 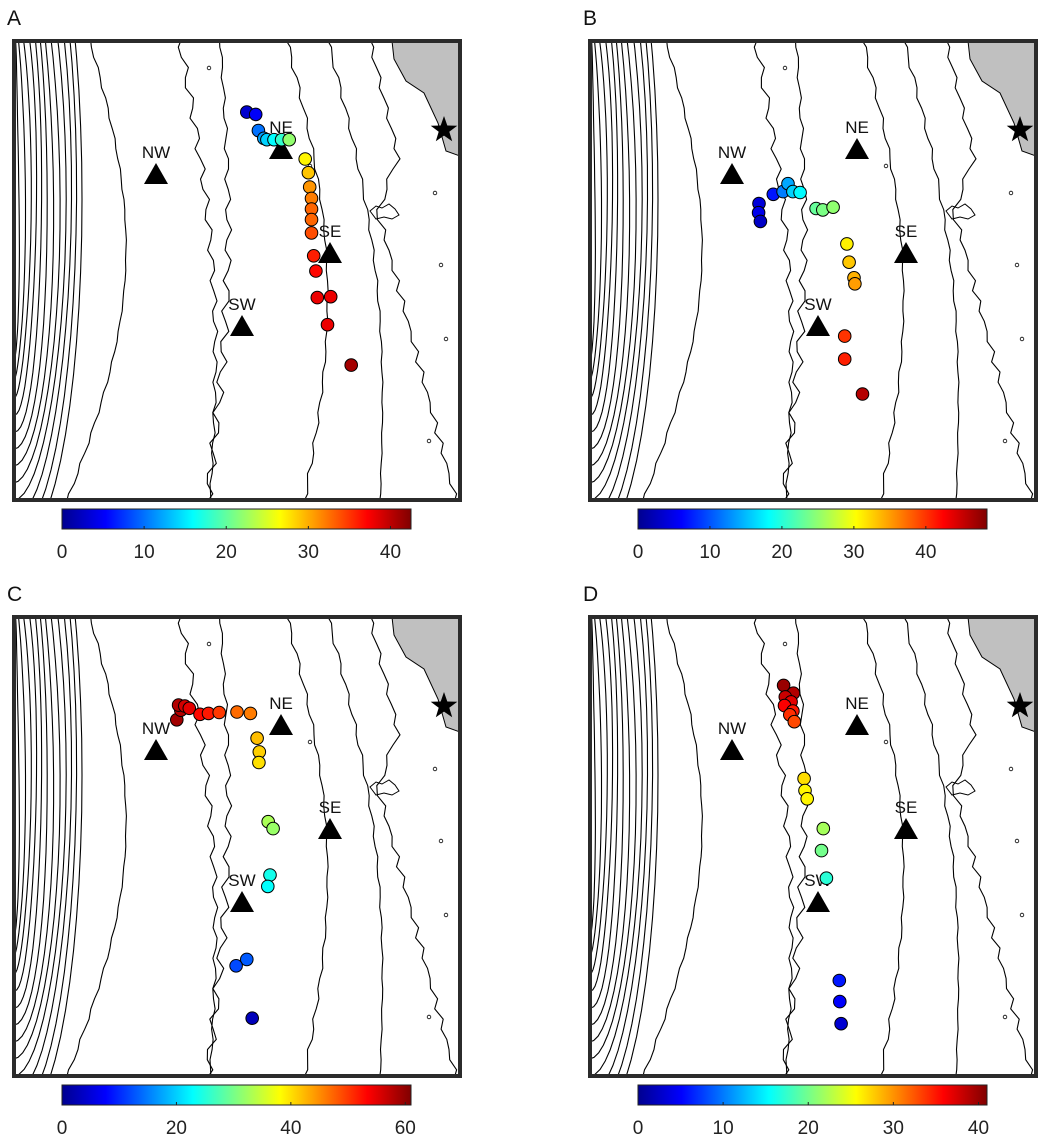 What do you see at coordinates (960, 211) in the screenshot?
I see `island-outline` at bounding box center [960, 211].